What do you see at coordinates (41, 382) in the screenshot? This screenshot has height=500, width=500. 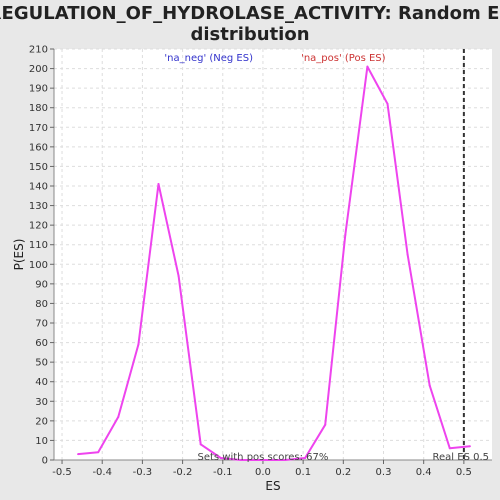 I see `y-tick-label: 40` at bounding box center [41, 382].